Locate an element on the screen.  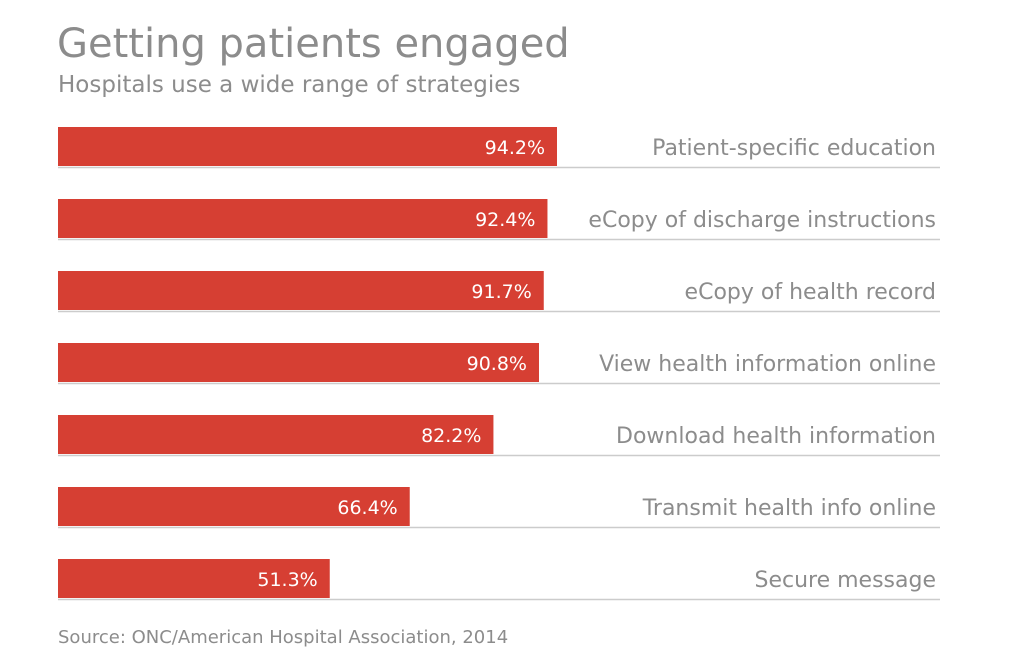
chart-subtitle: Hospitals use a wide range of strategies is located at coordinates (289, 85).